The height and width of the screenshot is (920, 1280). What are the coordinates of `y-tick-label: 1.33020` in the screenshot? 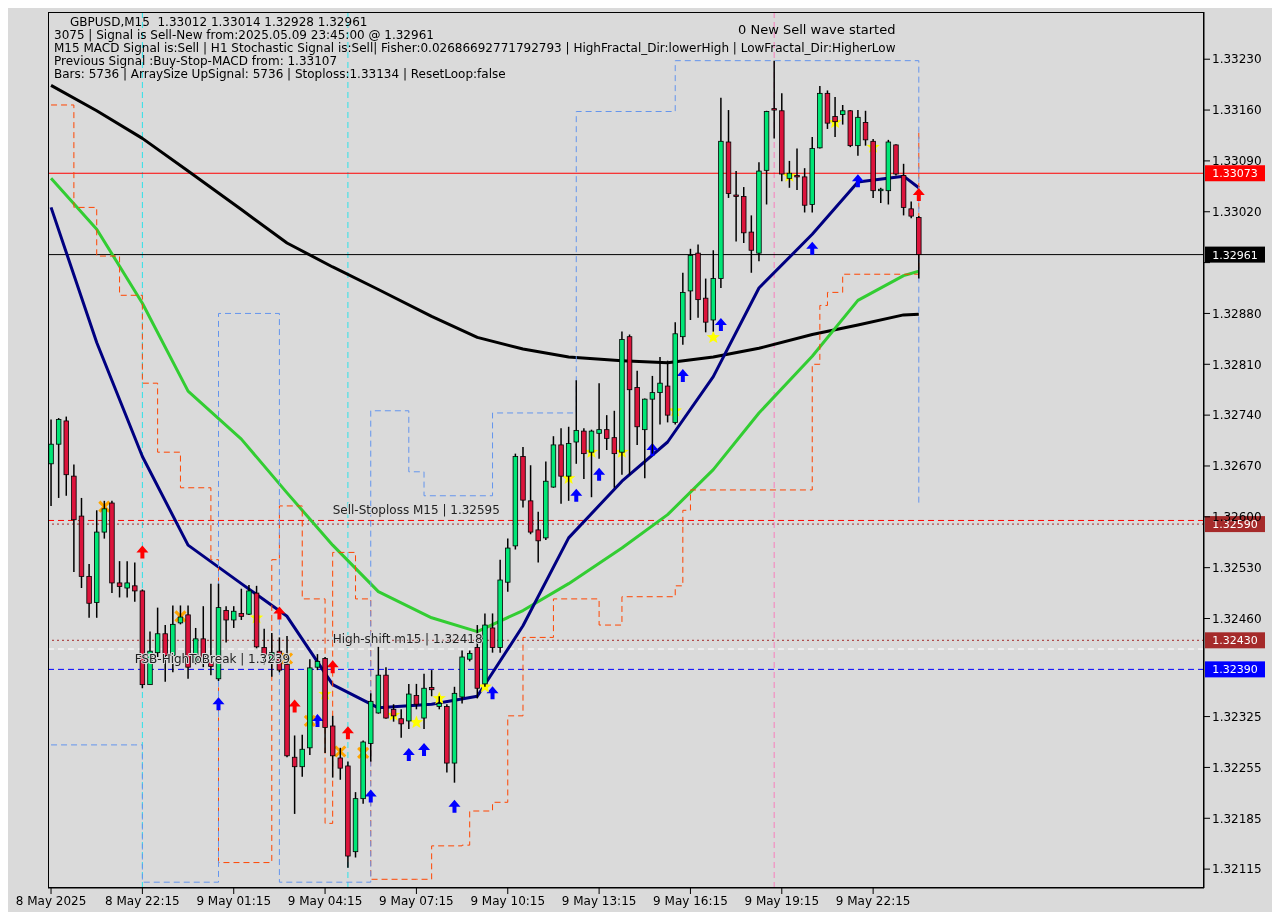 It's located at (1237, 212).